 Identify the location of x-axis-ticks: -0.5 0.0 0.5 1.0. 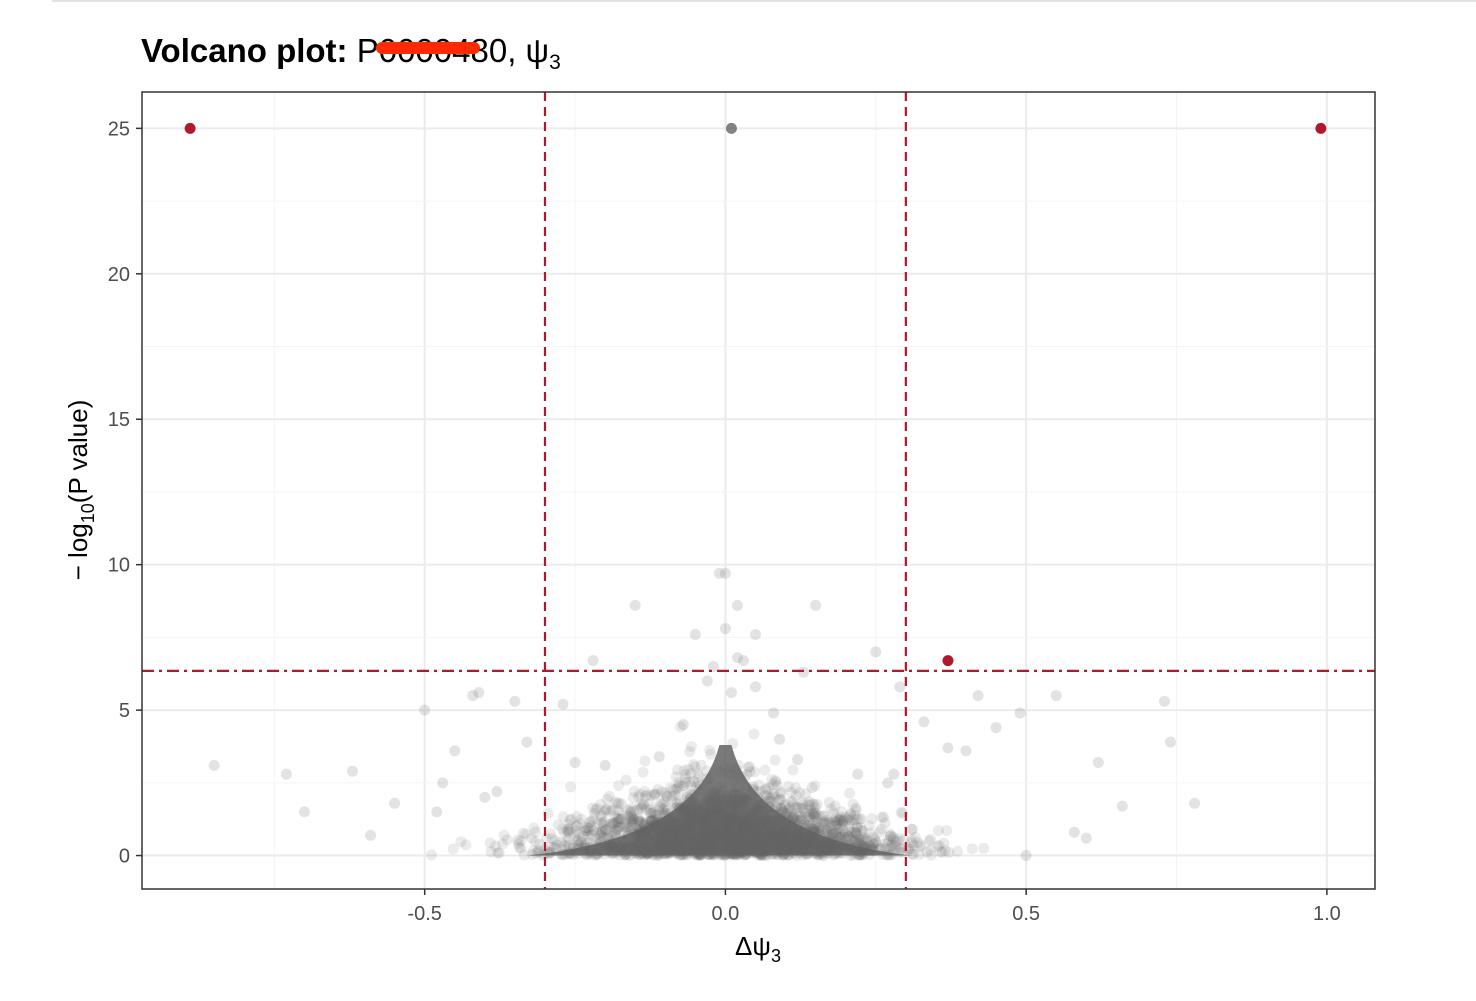
(874, 907).